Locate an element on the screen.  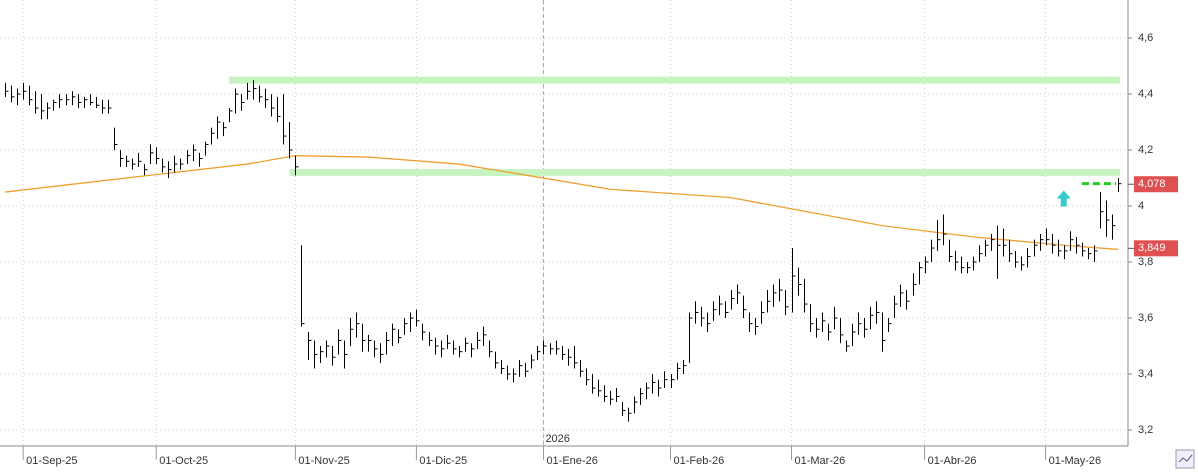
y-tick-label: 3,8 is located at coordinates (1145, 262).